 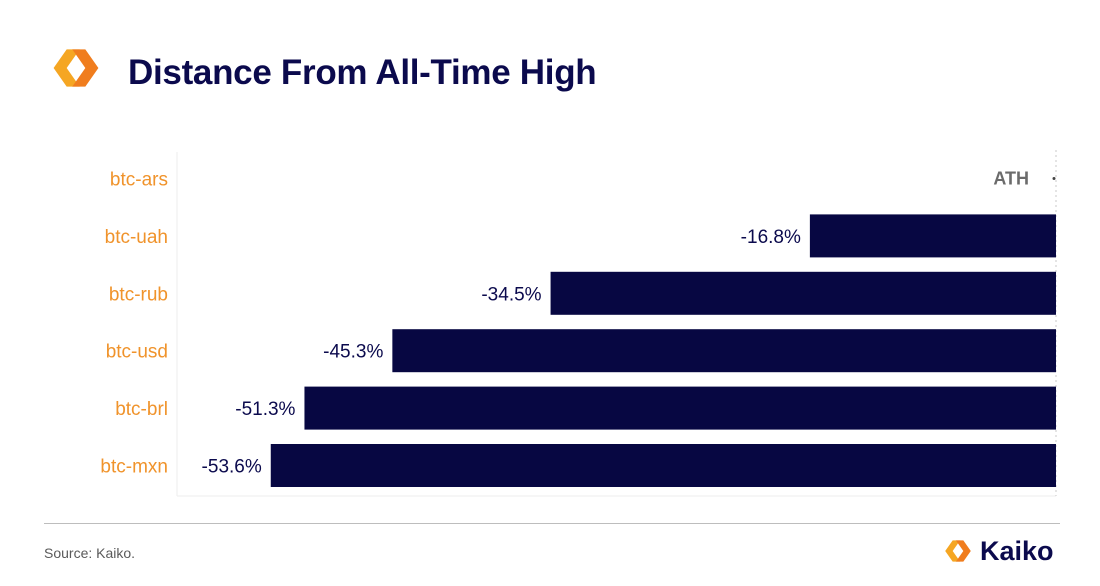 I want to click on footer-divider, so click(x=552, y=523).